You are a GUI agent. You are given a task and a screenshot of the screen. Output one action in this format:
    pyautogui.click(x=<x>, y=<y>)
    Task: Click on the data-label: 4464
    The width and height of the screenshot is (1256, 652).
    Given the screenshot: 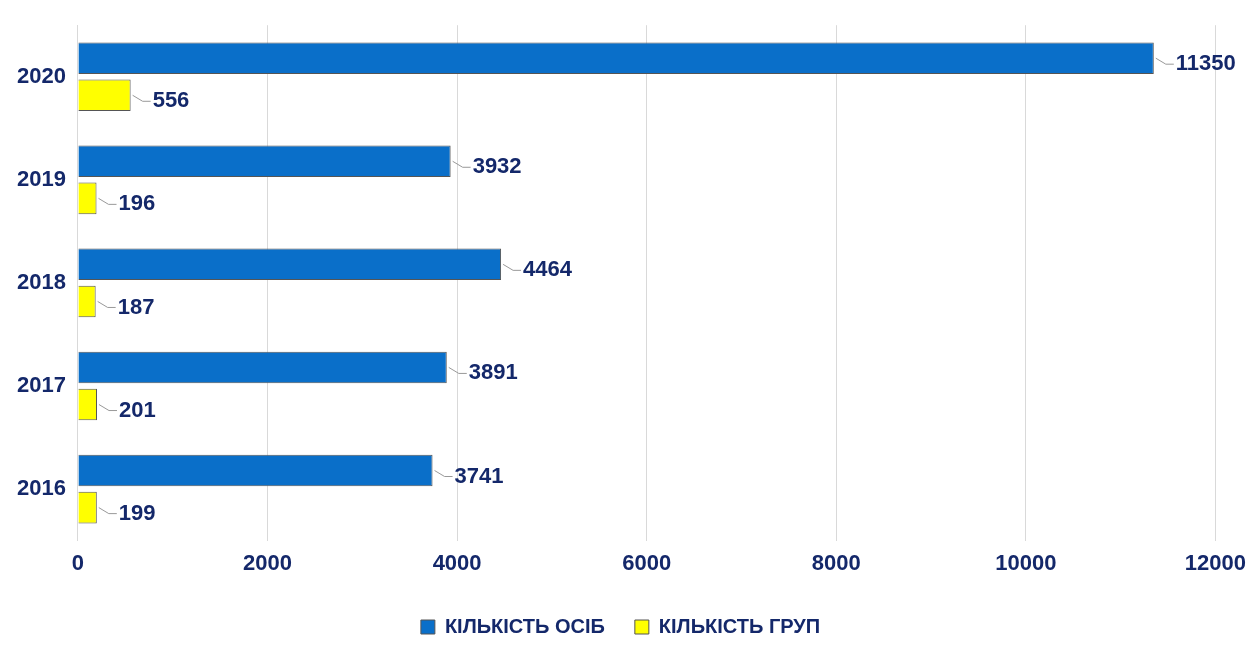 What is the action you would take?
    pyautogui.click(x=548, y=269)
    